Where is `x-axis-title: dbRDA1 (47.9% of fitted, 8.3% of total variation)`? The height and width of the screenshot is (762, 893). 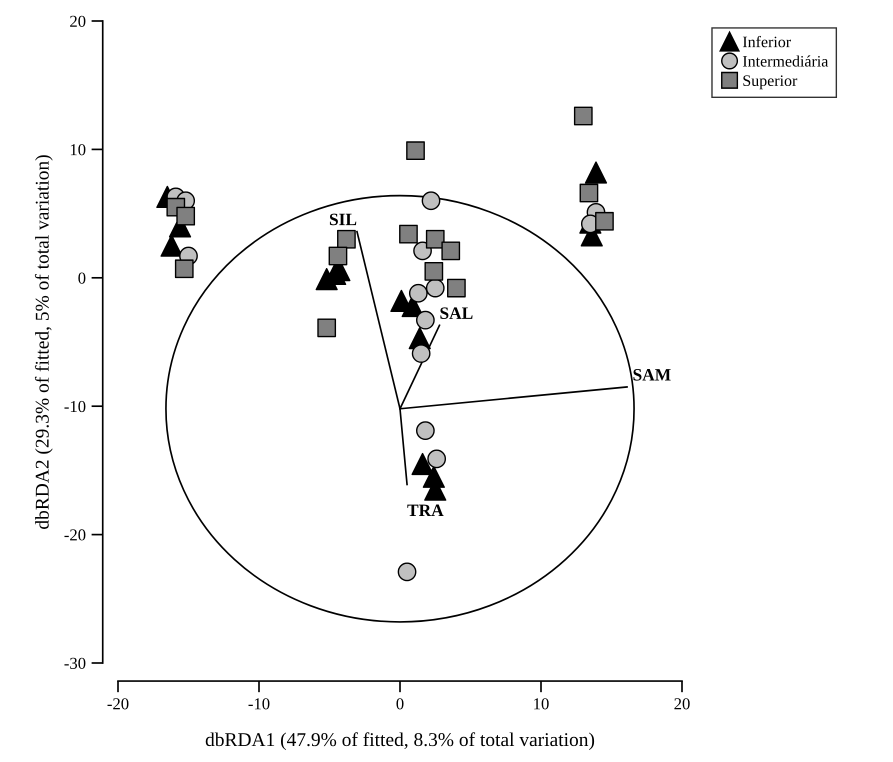
x-axis-title: dbRDA1 (47.9% of fitted, 8.3% of total variation) is located at coordinates (400, 741).